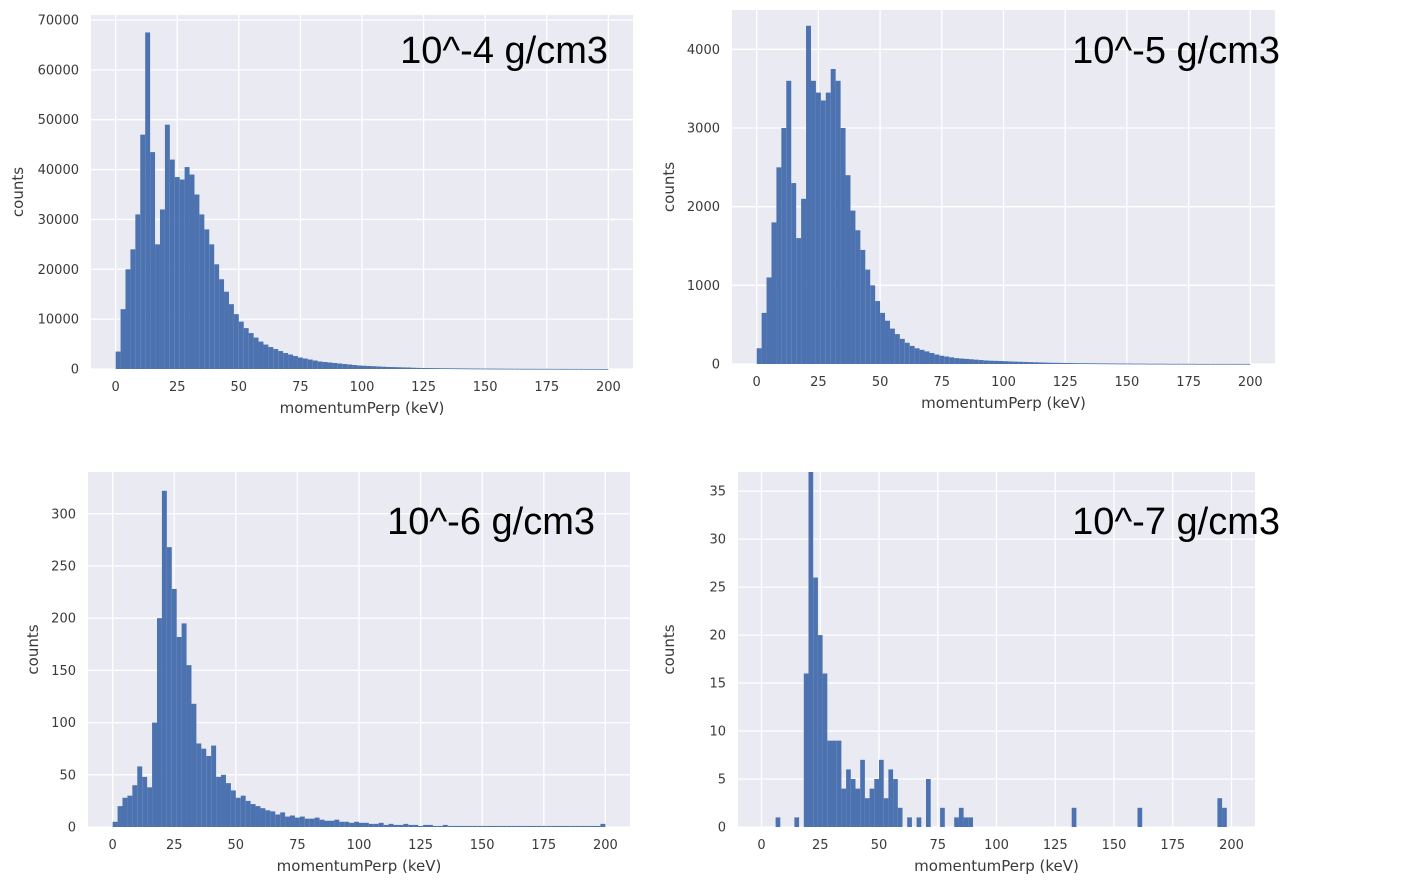 The height and width of the screenshot is (891, 1420). Describe the element at coordinates (761, 845) in the screenshot. I see `x-tick-label: 0` at that location.